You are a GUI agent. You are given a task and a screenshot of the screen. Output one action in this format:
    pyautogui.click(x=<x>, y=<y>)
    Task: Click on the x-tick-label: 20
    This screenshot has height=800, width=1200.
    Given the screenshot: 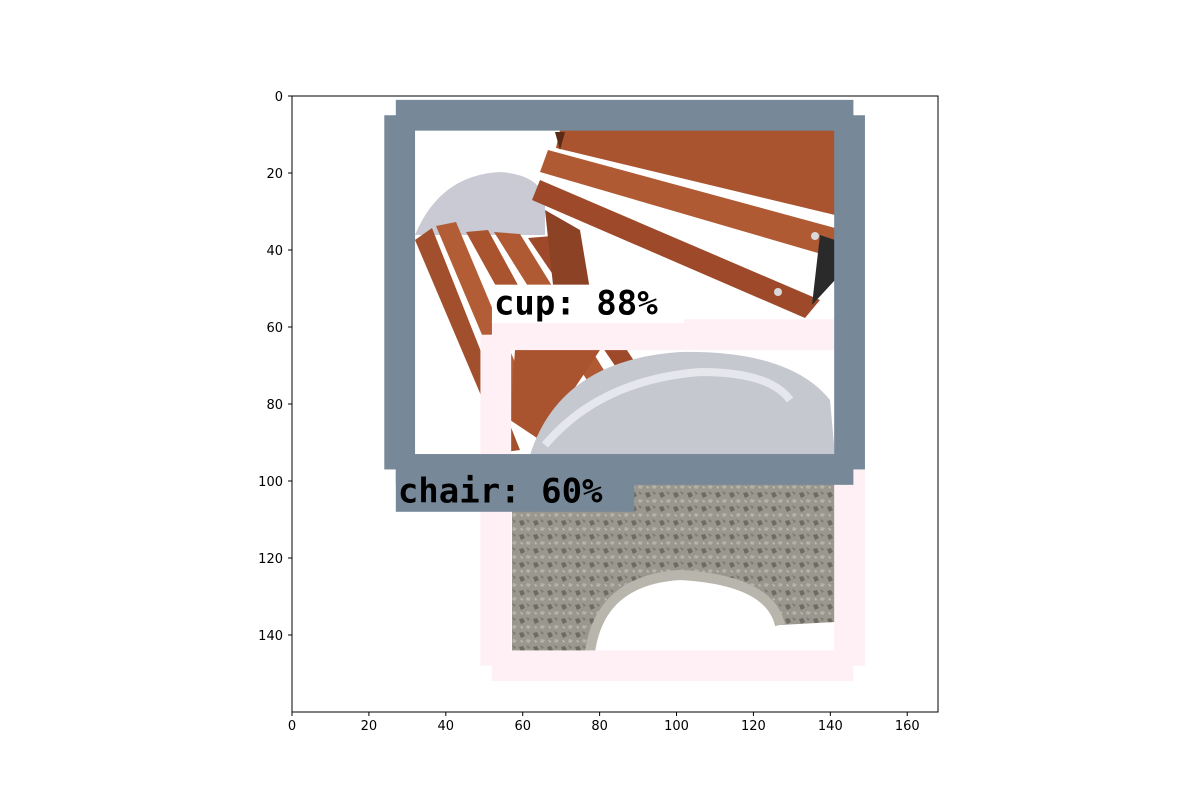 What is the action you would take?
    pyautogui.click(x=369, y=726)
    